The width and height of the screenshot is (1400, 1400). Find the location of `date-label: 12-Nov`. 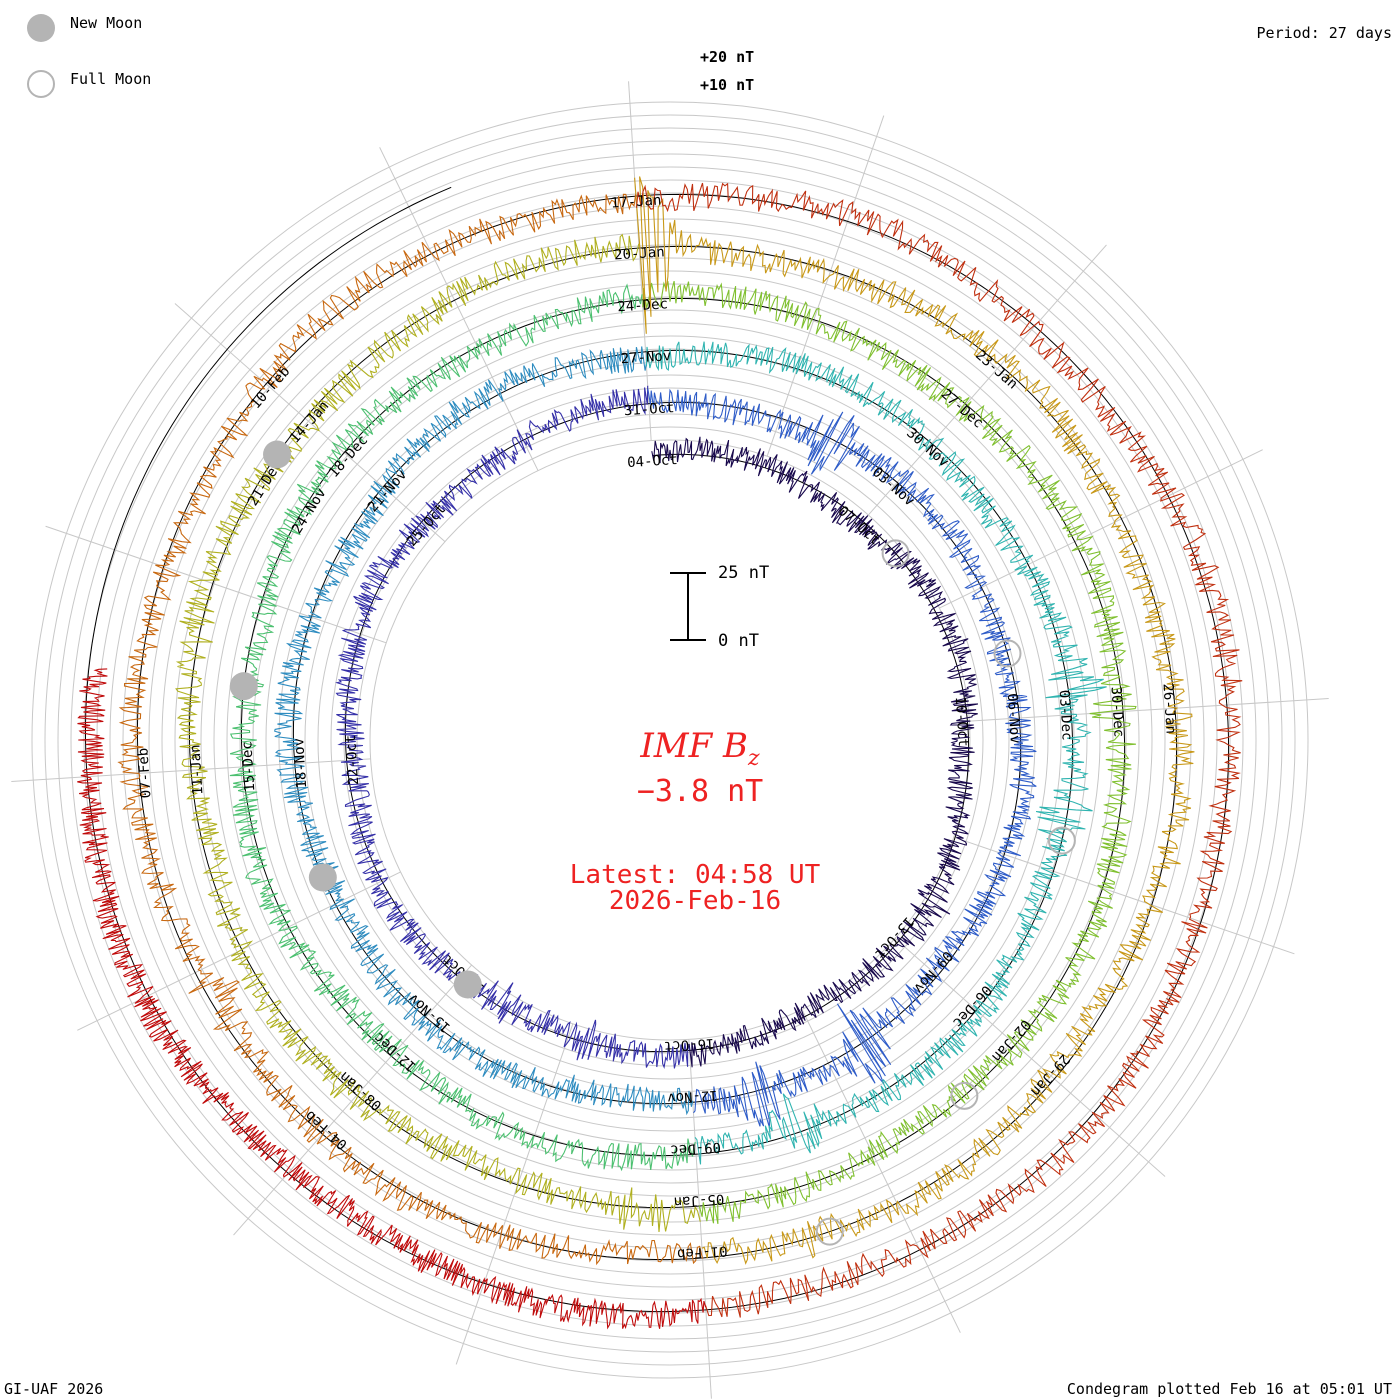

date-label: 12-Nov is located at coordinates (692, 1096).